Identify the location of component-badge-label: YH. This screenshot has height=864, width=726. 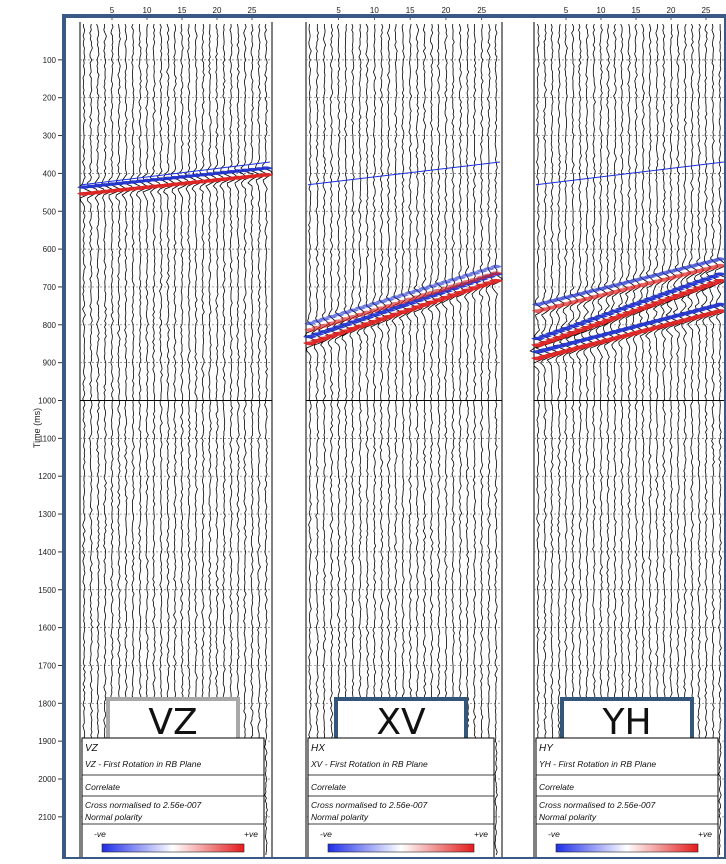
(626, 722).